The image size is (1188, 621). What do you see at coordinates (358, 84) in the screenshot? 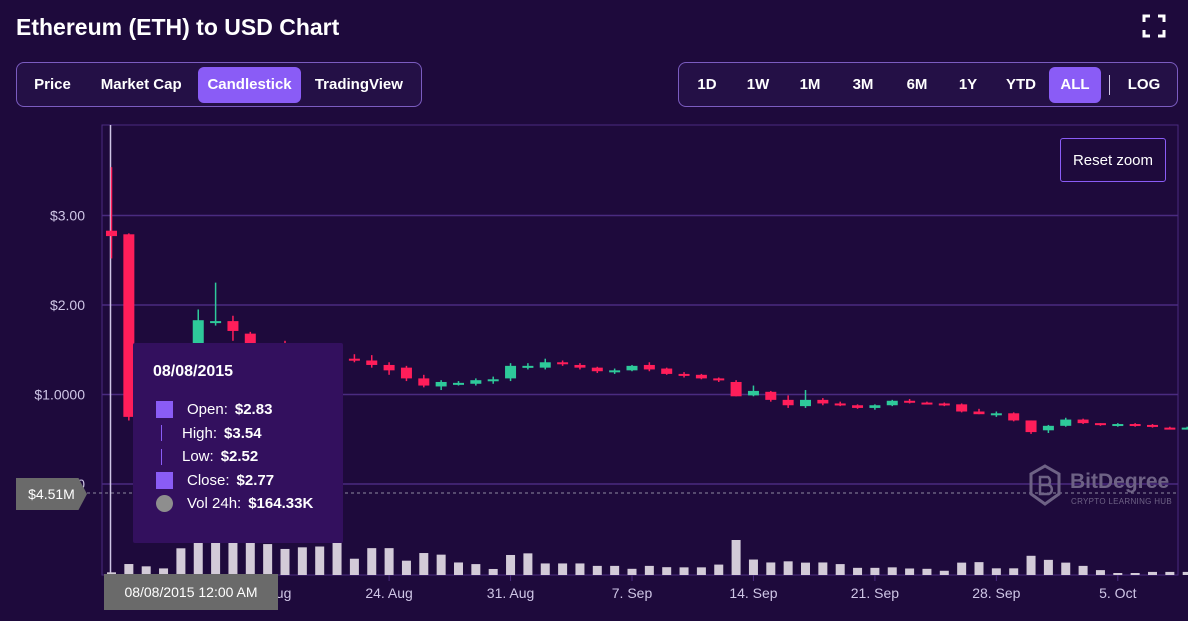
I see `tab-tradingview: TradingView` at bounding box center [358, 84].